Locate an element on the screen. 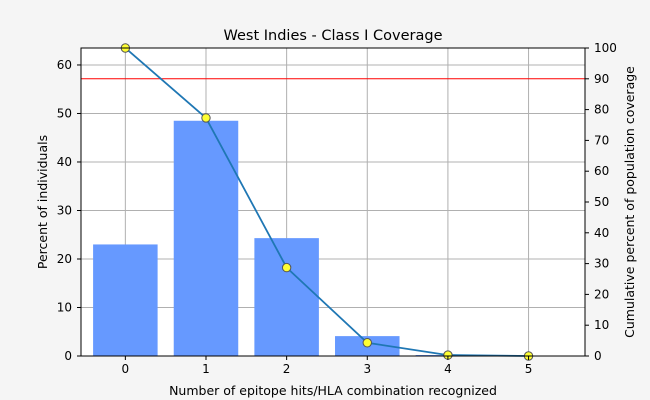 This screenshot has width=650, height=400. y2-tick-label-10: 100 is located at coordinates (605, 48).